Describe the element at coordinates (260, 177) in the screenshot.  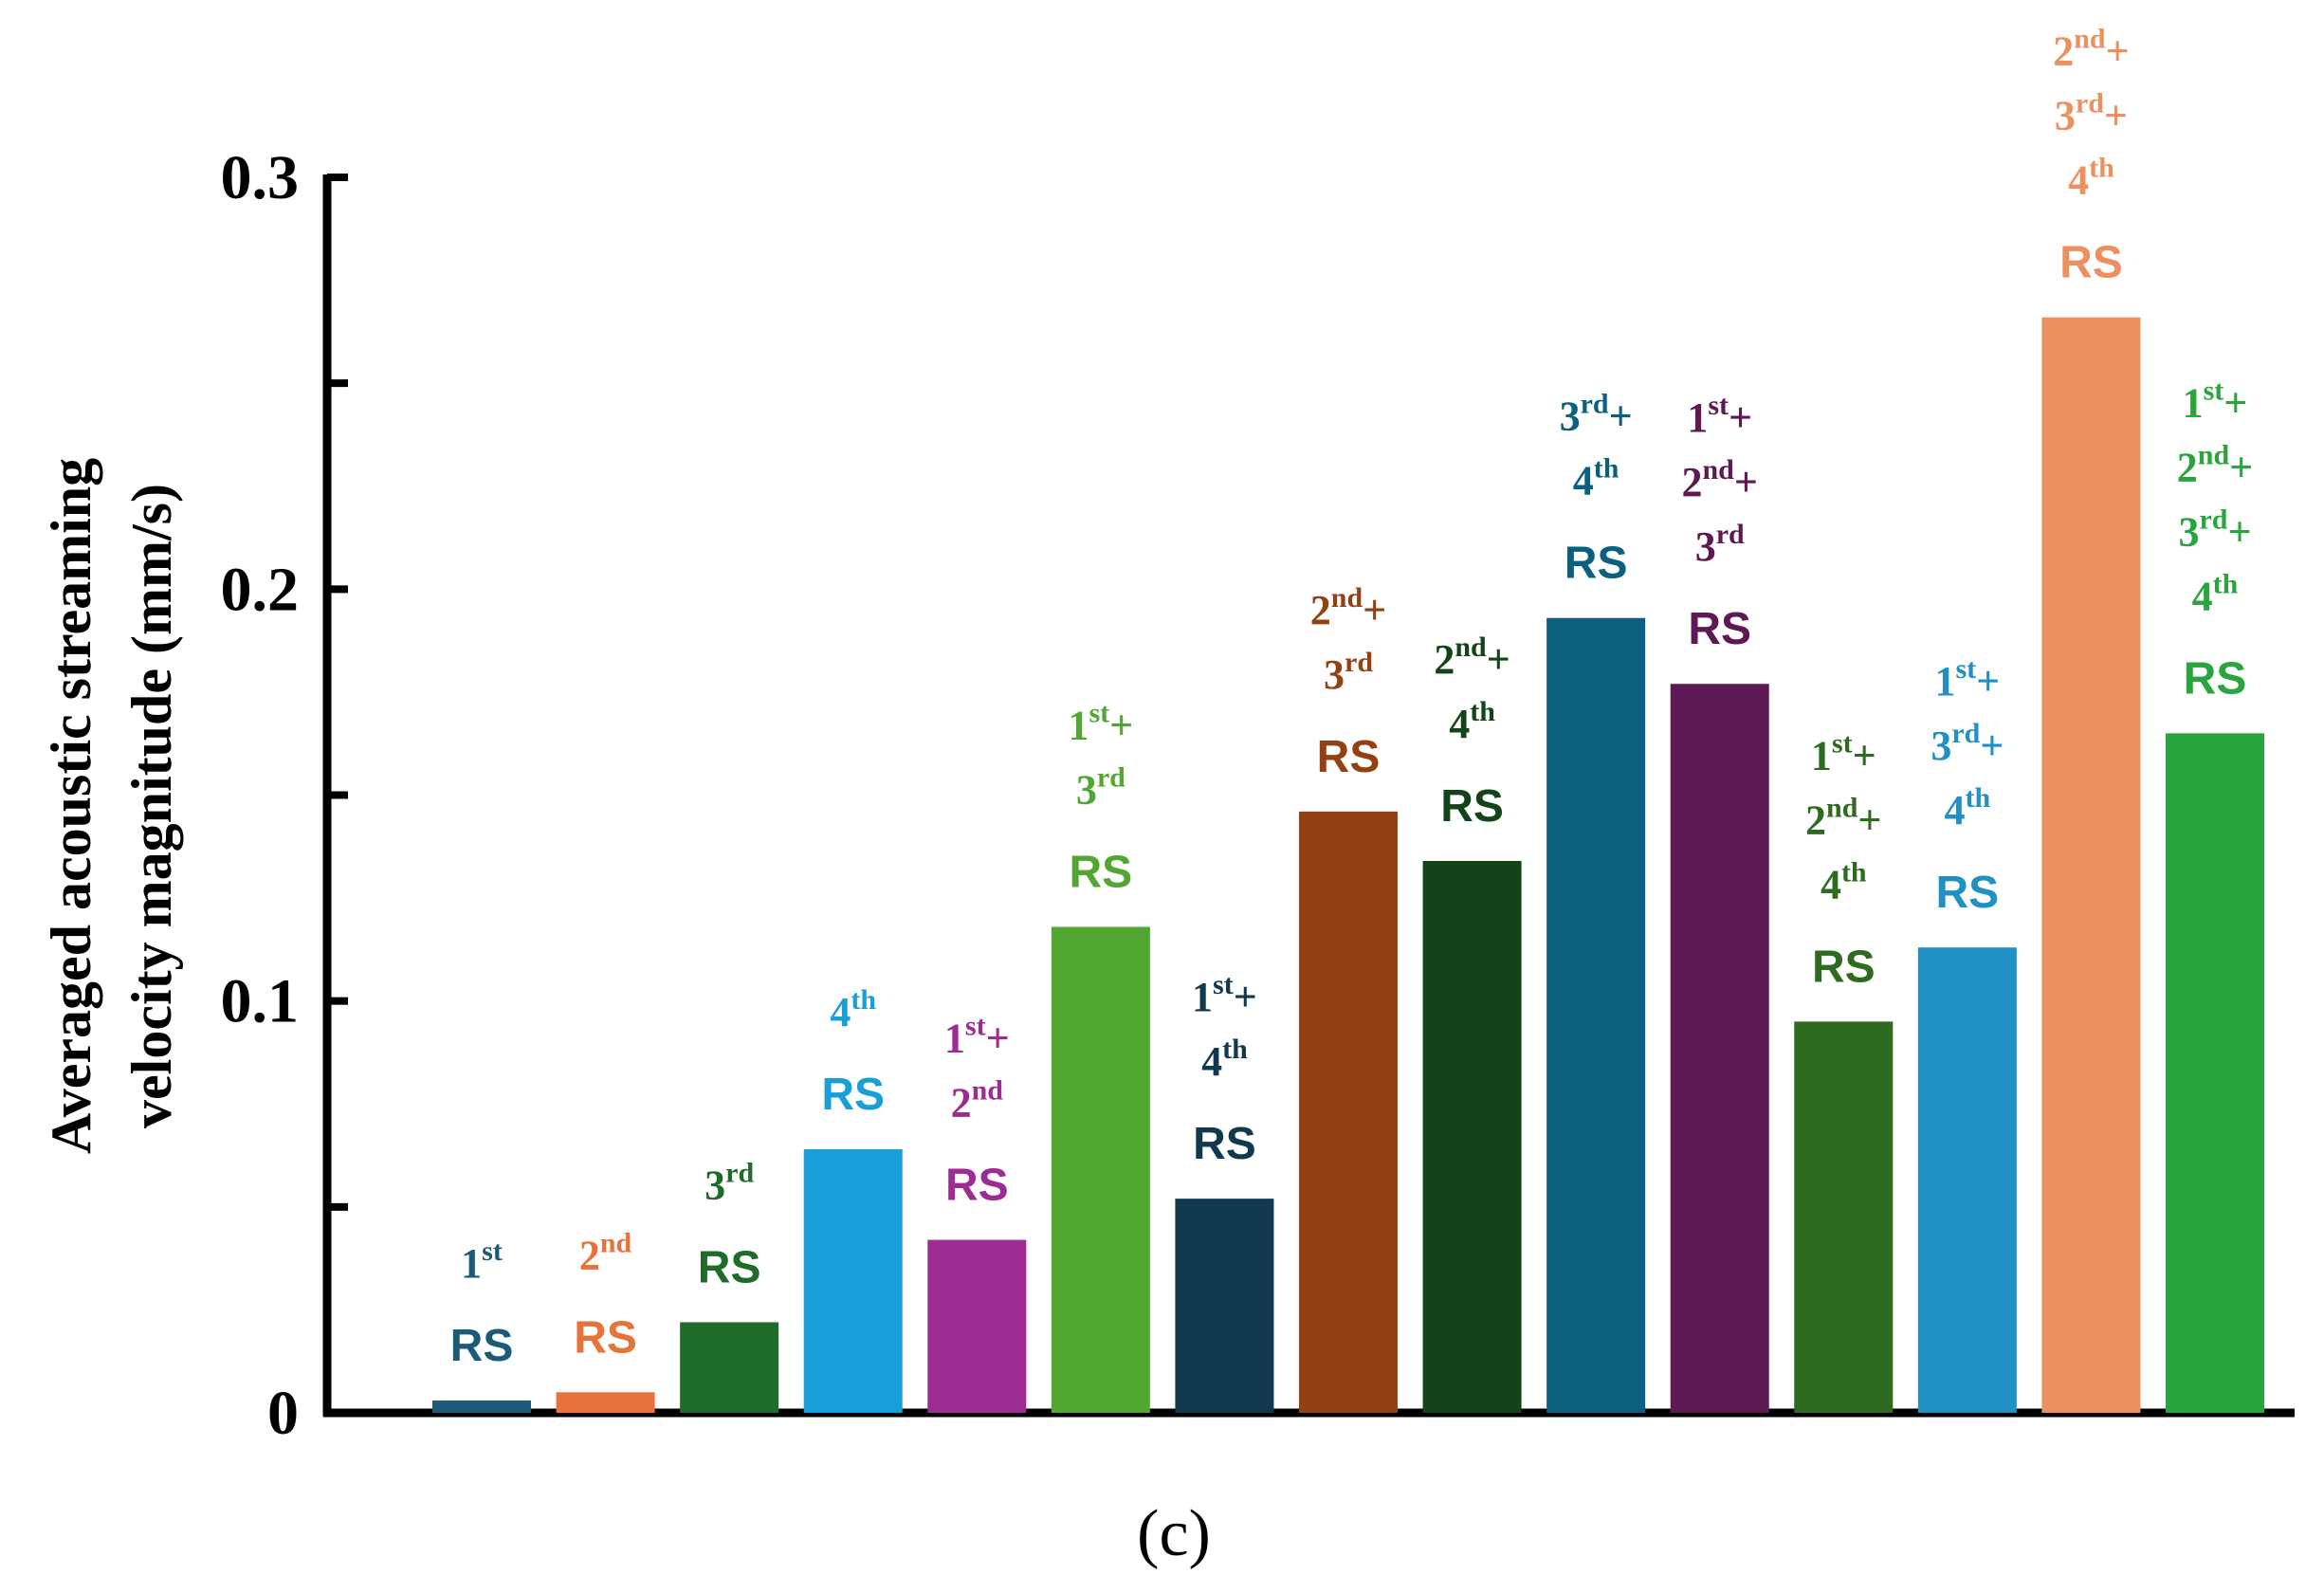
I see `y-tick-label: 0.3` at that location.